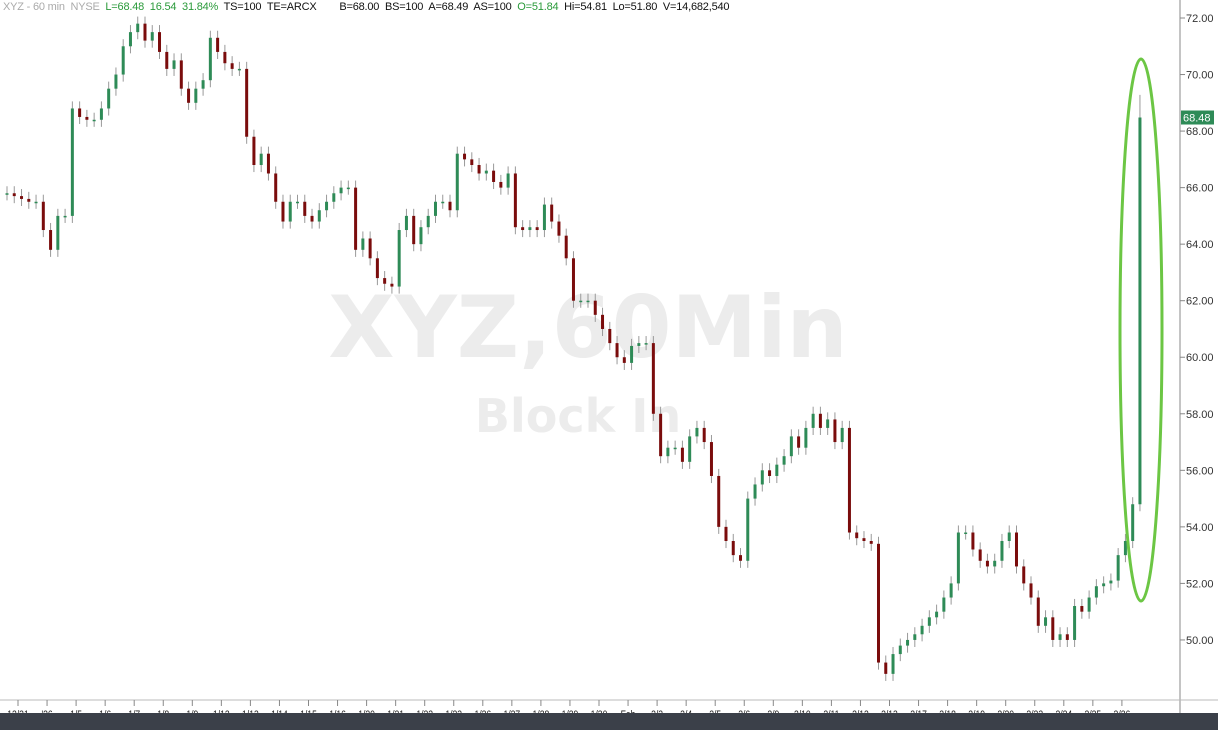 The width and height of the screenshot is (1218, 730). Describe the element at coordinates (192, 711) in the screenshot. I see `x-tick-label: 1/9` at that location.